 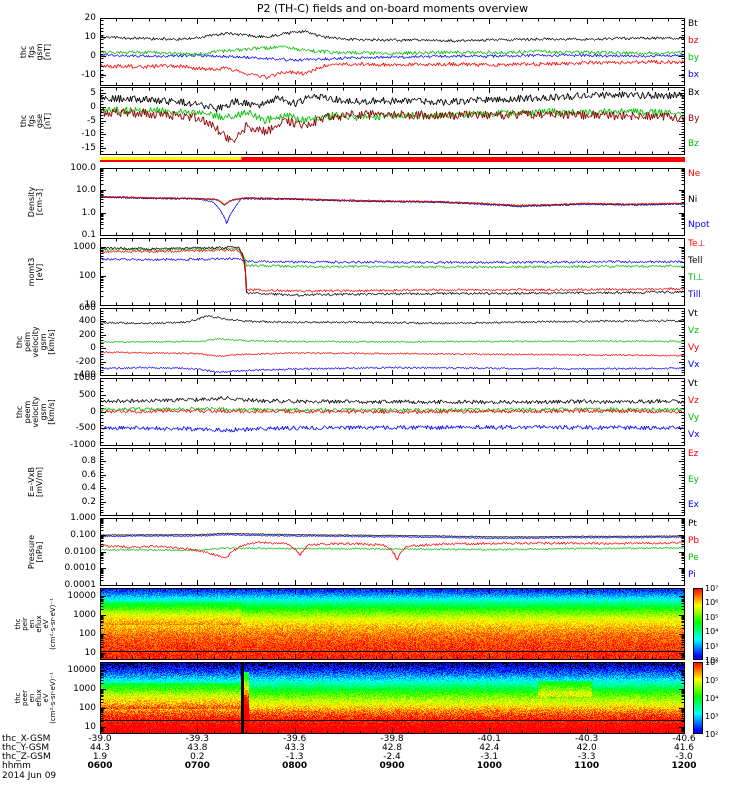 I want to click on xaxis-value-hhmm-5: 1100, so click(x=587, y=766).